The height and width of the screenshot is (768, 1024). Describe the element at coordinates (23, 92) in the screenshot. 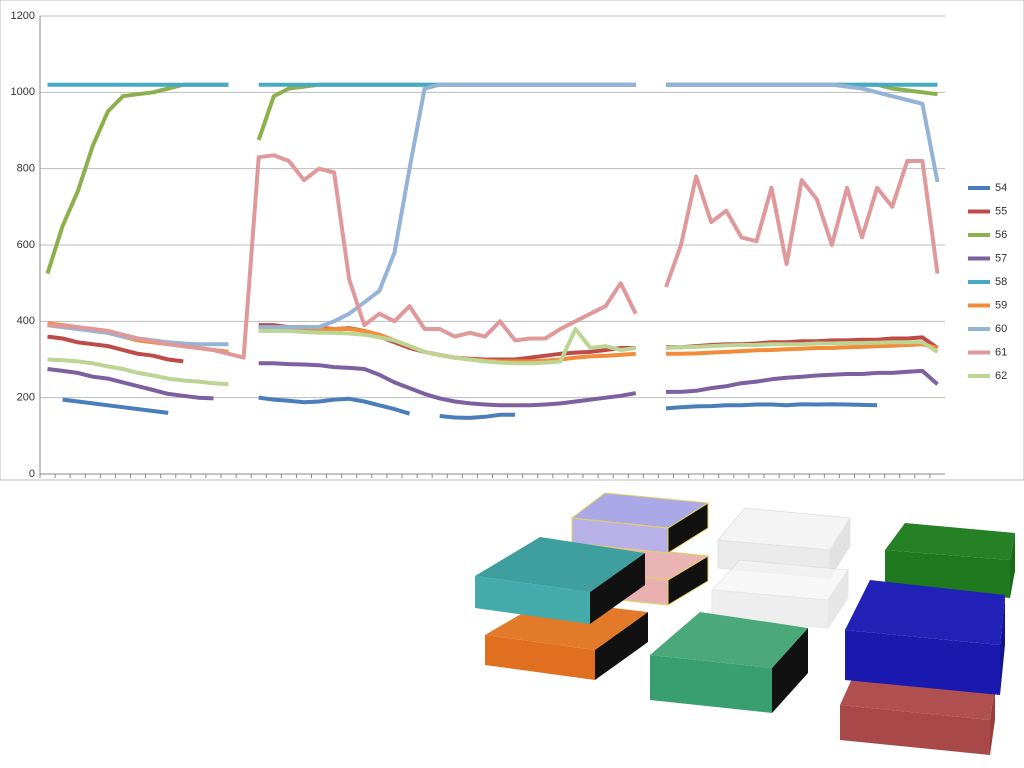

I see `y-tick-label: 1000` at that location.